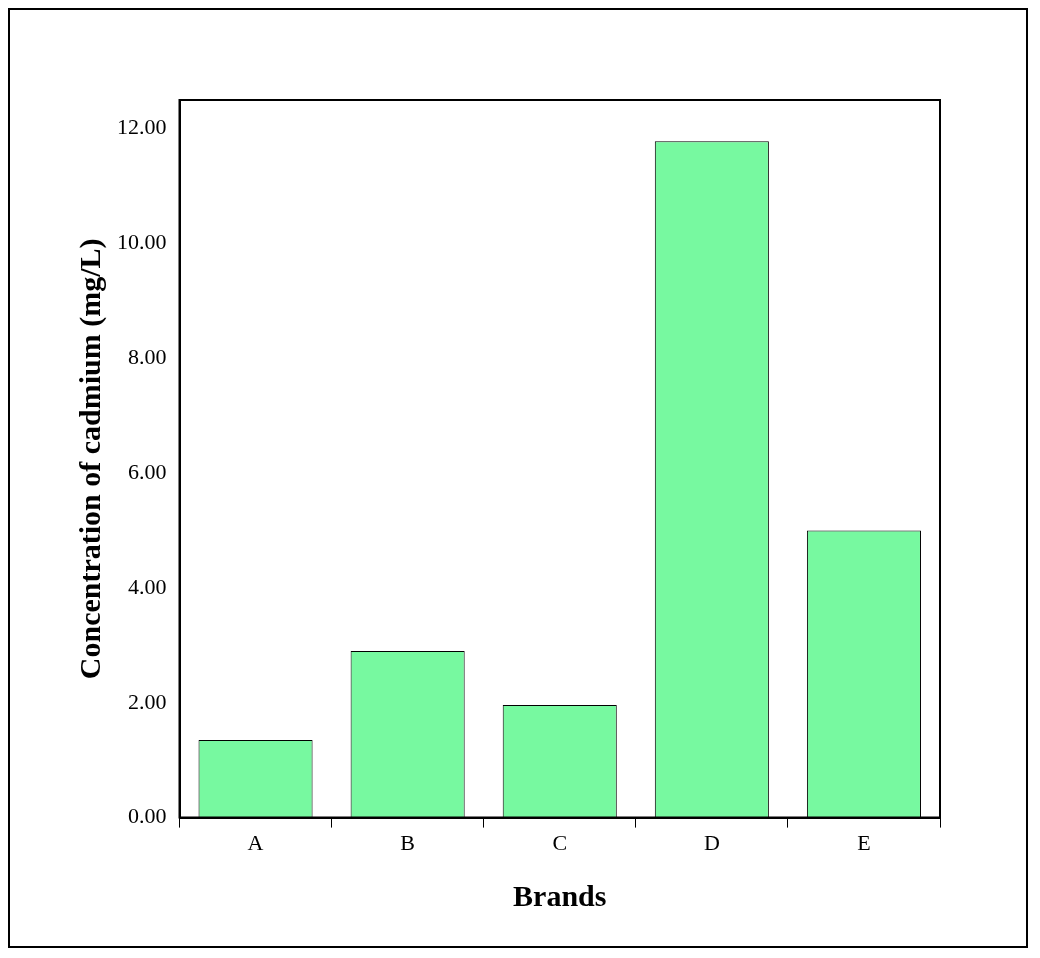  What do you see at coordinates (255, 842) in the screenshot?
I see `x-tick-label: A` at bounding box center [255, 842].